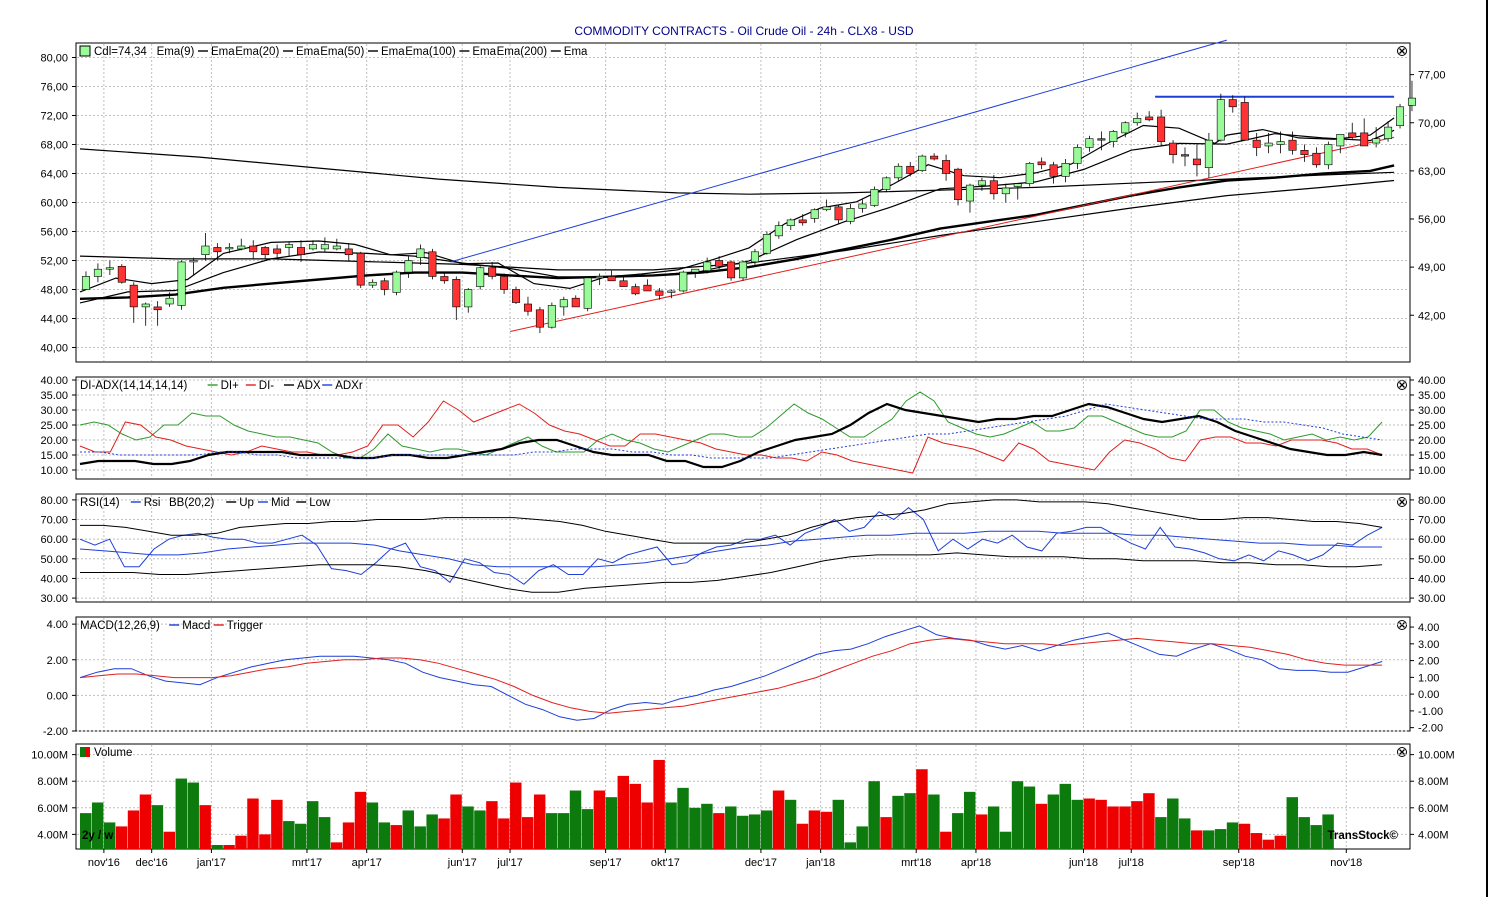 The image size is (1488, 897). I want to click on x-tick-label: mrt'17, so click(307, 863).